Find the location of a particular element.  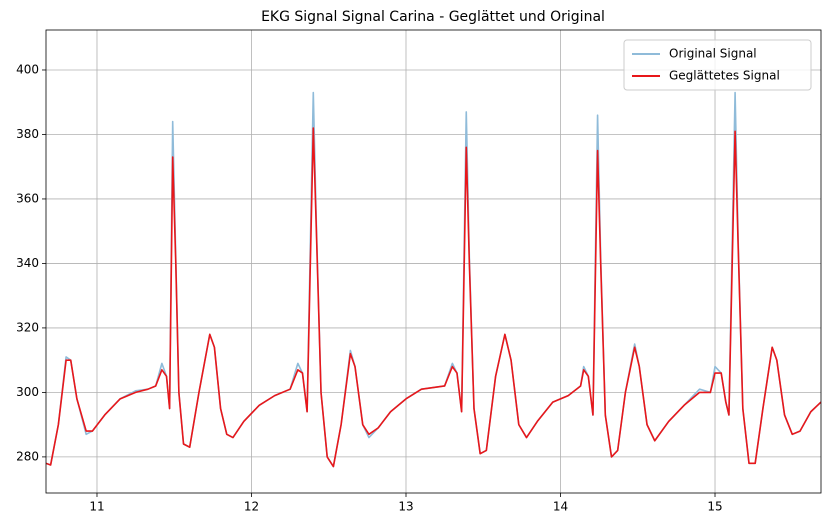

x-tick-label: 12 is located at coordinates (251, 507).